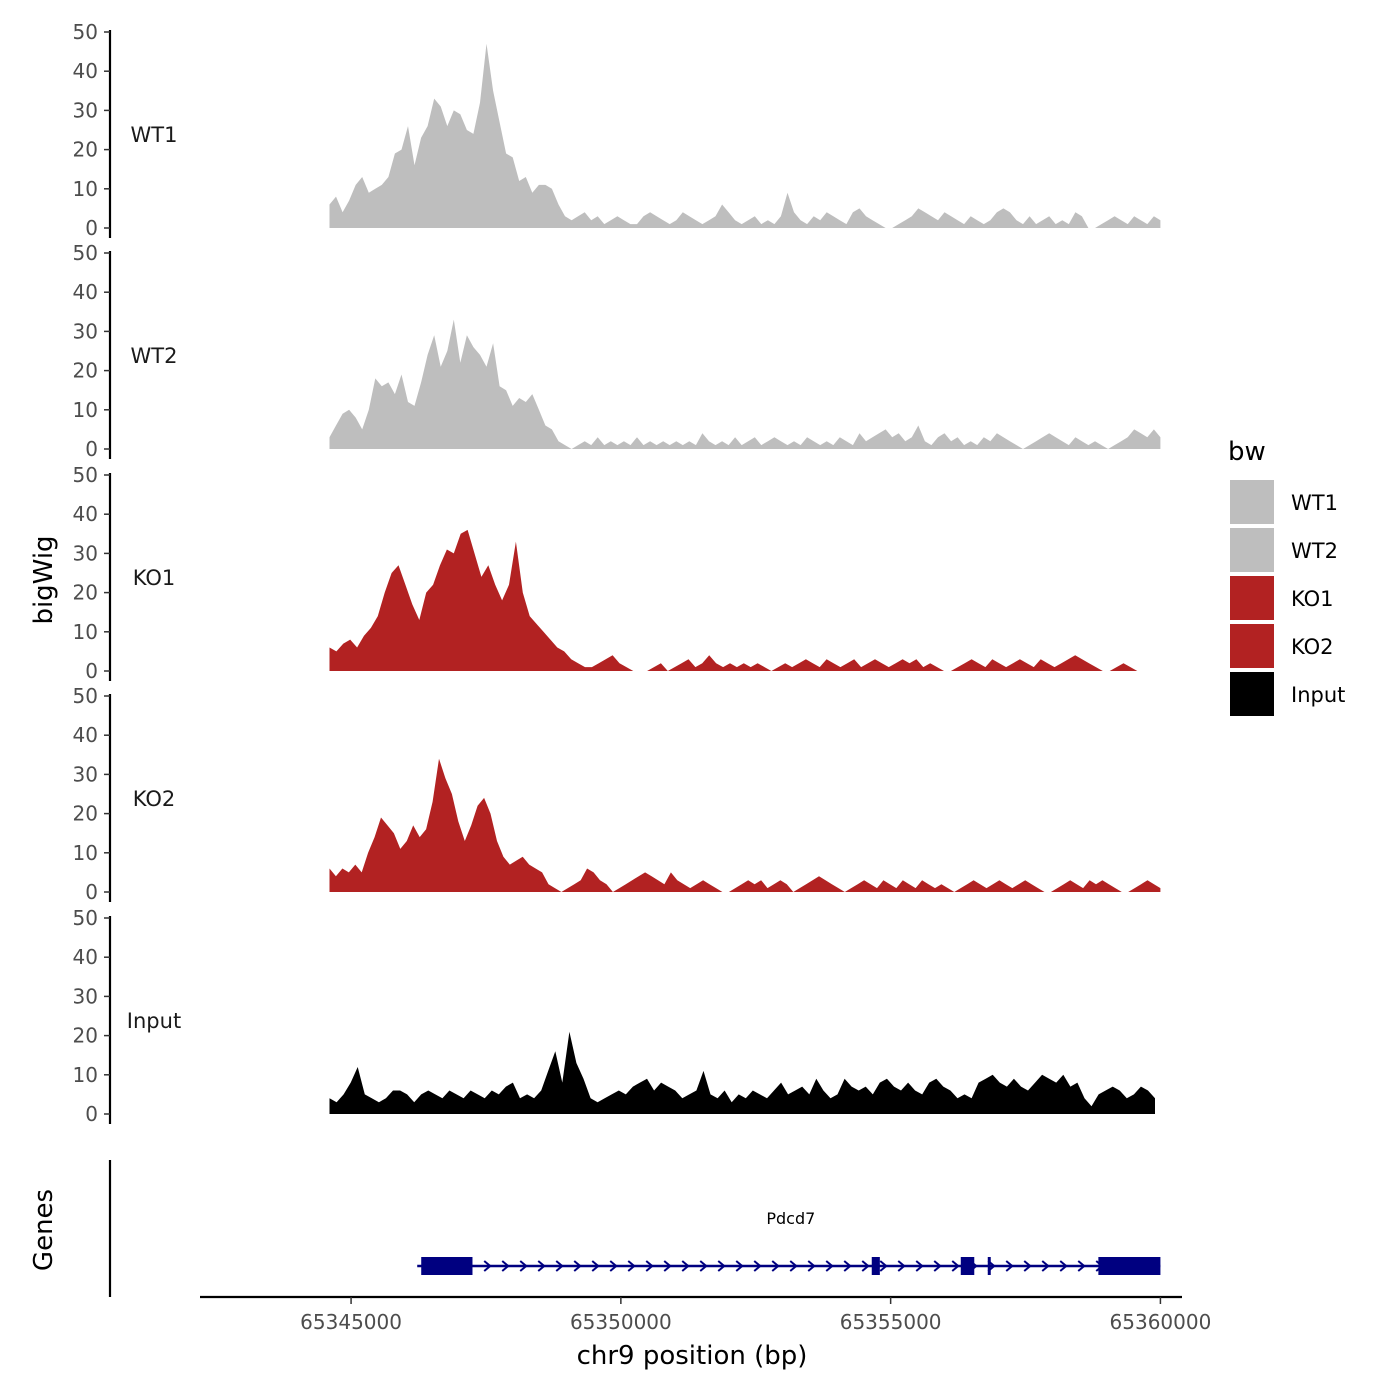 This screenshot has width=1400, height=1400. I want to click on track-ko1: 0 10 20 30 40 50 KO1, so click(609, 573).